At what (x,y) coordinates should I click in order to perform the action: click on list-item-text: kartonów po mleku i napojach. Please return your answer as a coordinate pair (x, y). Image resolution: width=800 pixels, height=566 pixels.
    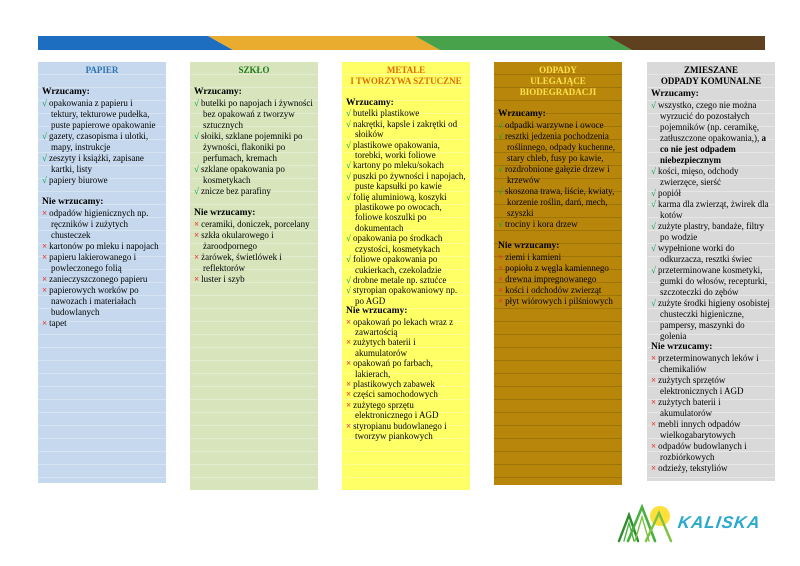
    Looking at the image, I should click on (104, 246).